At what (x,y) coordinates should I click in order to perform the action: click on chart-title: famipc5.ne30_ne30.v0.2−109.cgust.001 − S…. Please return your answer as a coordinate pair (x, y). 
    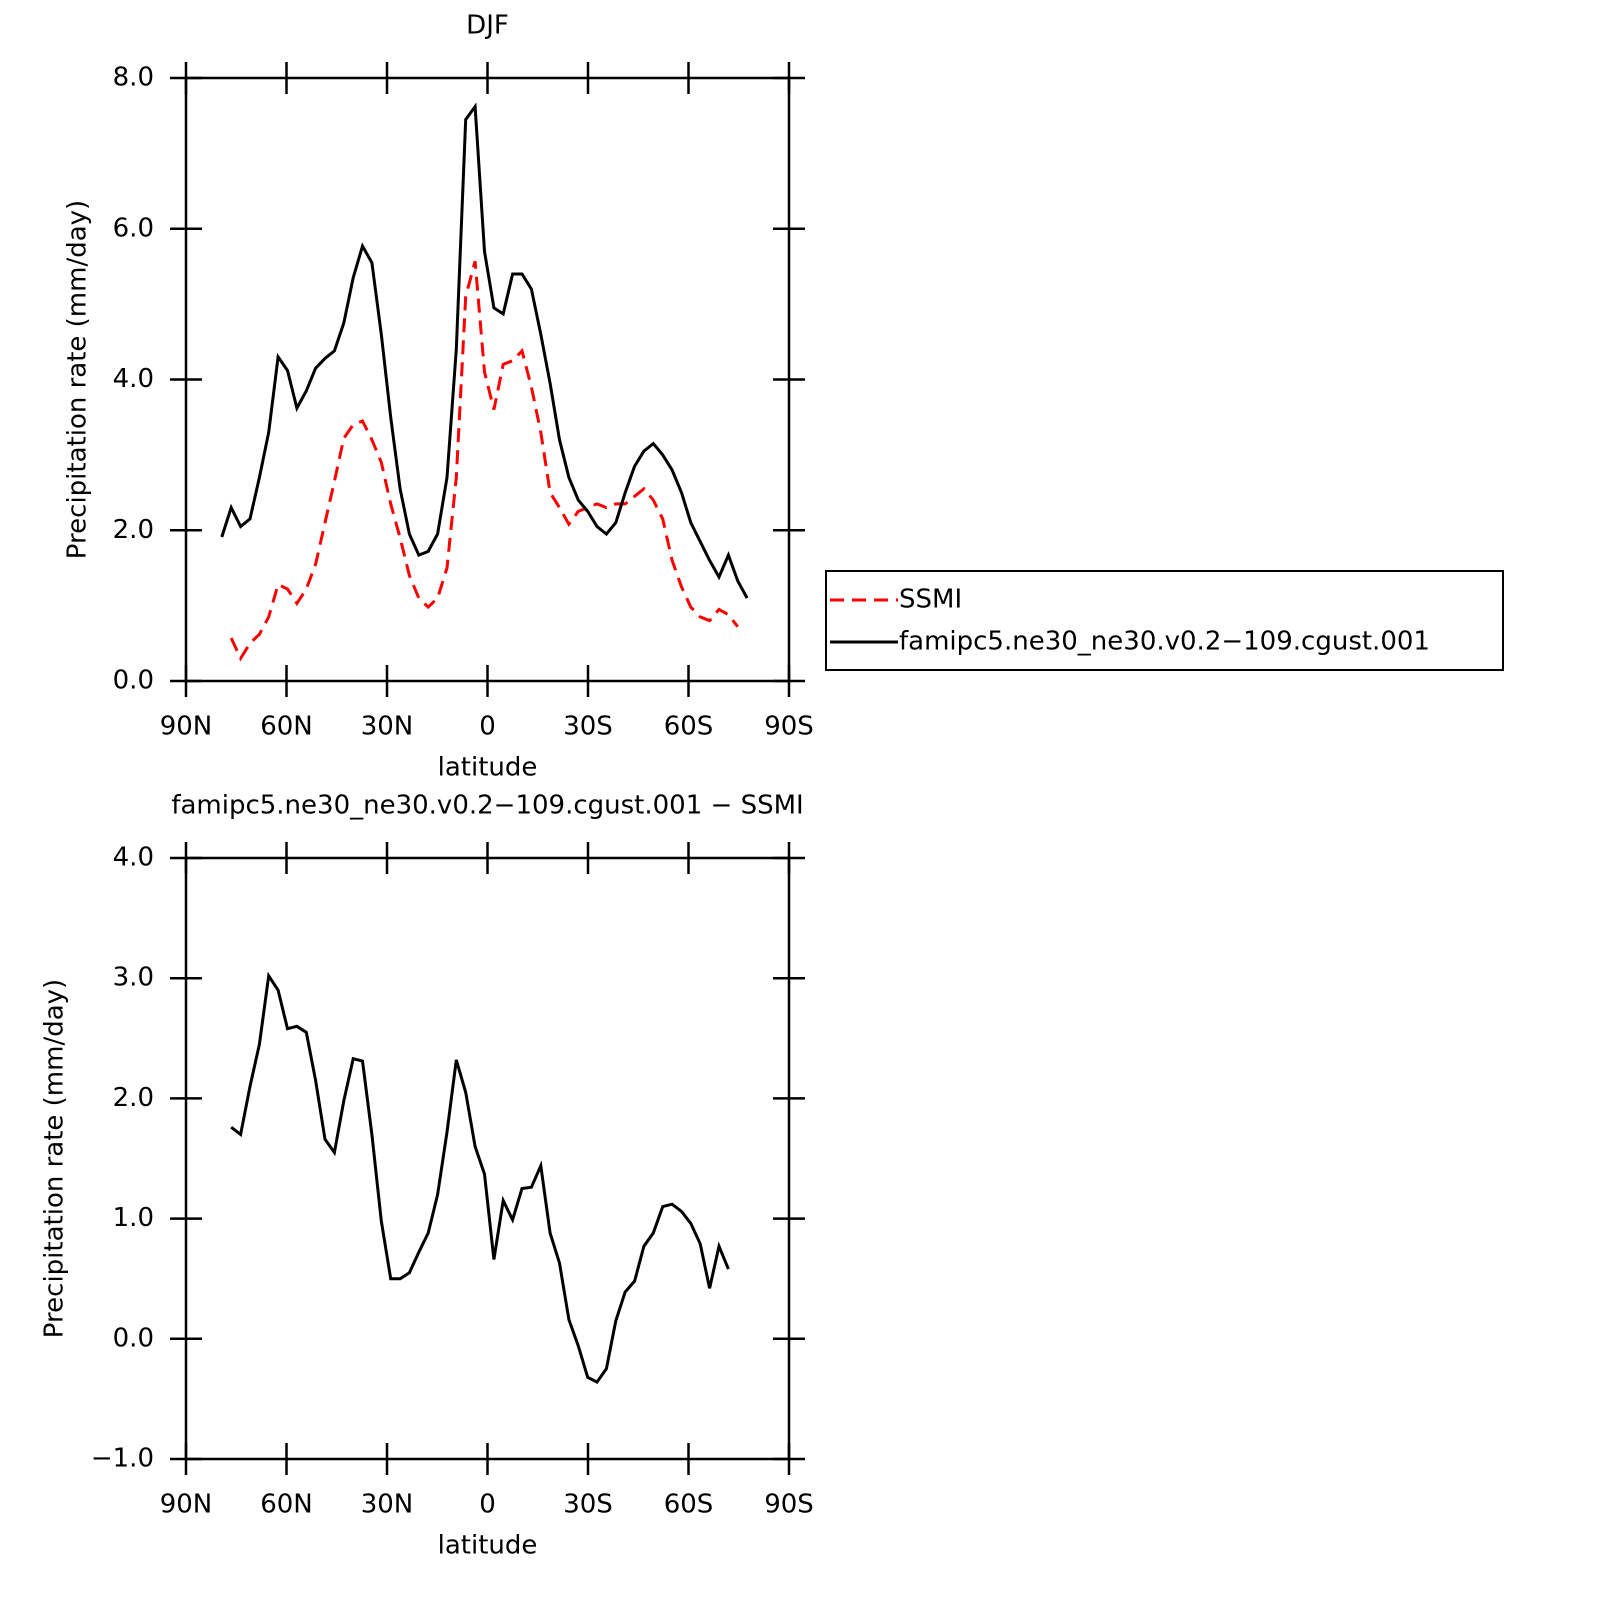
    Looking at the image, I should click on (487, 806).